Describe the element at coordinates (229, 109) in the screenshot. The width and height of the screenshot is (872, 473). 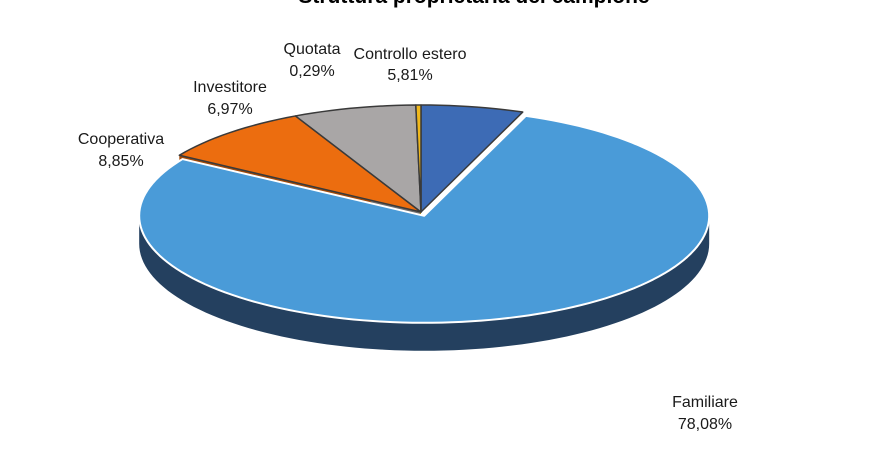
I see `slice-value-investitore: 6,97%` at that location.